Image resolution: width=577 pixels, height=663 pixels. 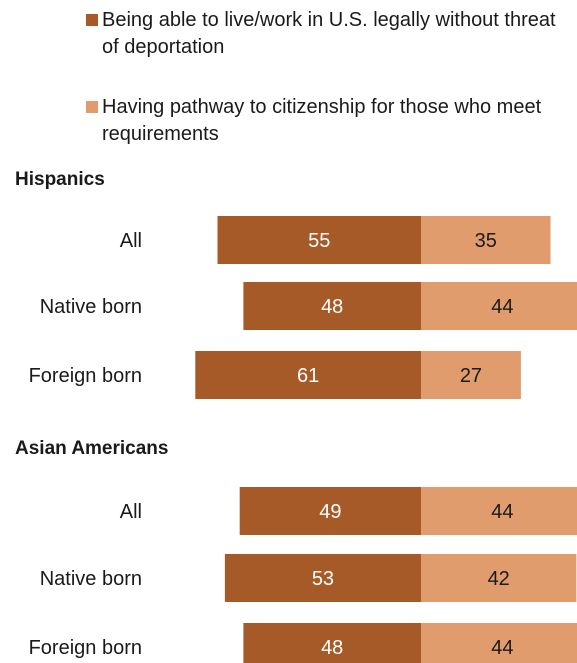 I want to click on value-label-deportation-asian-americans-foreign-born: 48, so click(x=332, y=648).